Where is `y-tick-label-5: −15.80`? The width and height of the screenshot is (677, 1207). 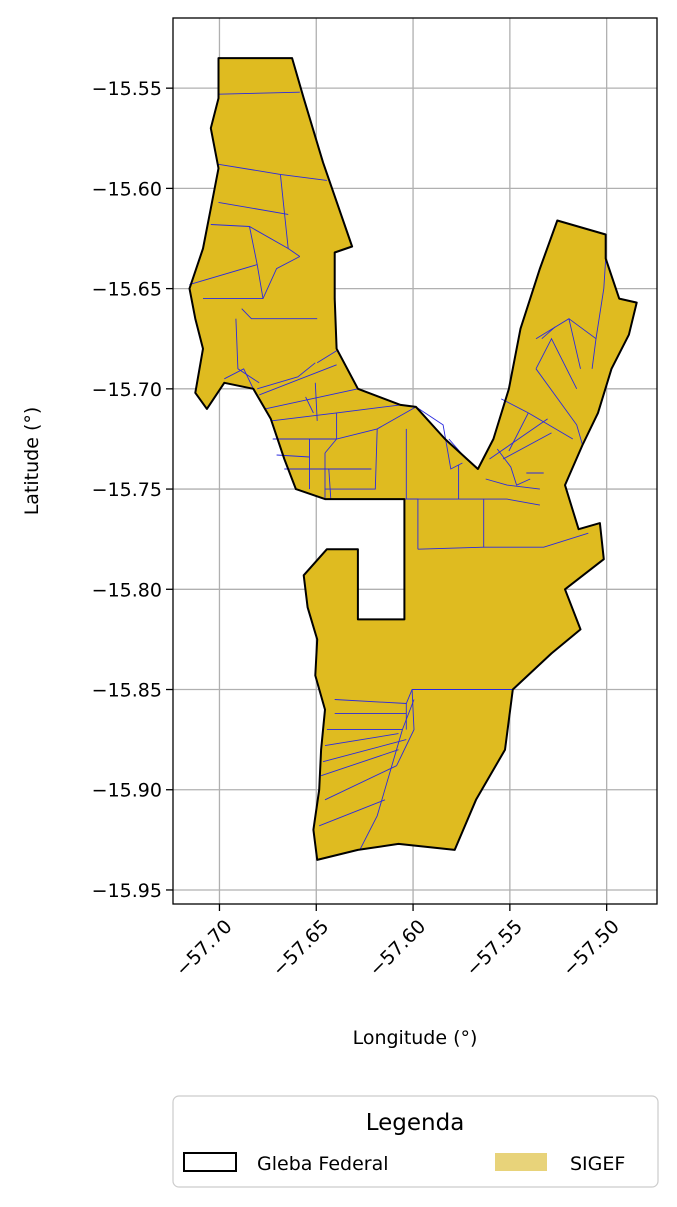
y-tick-label-5: −15.80 is located at coordinates (127, 590).